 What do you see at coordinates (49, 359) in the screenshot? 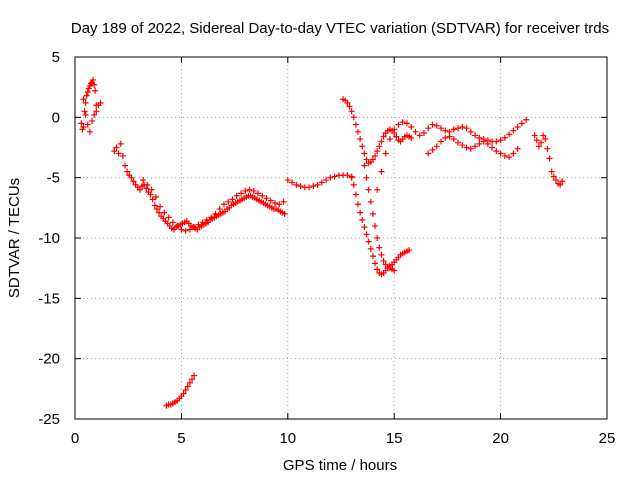
I see `y-tick-label: -20` at bounding box center [49, 359].